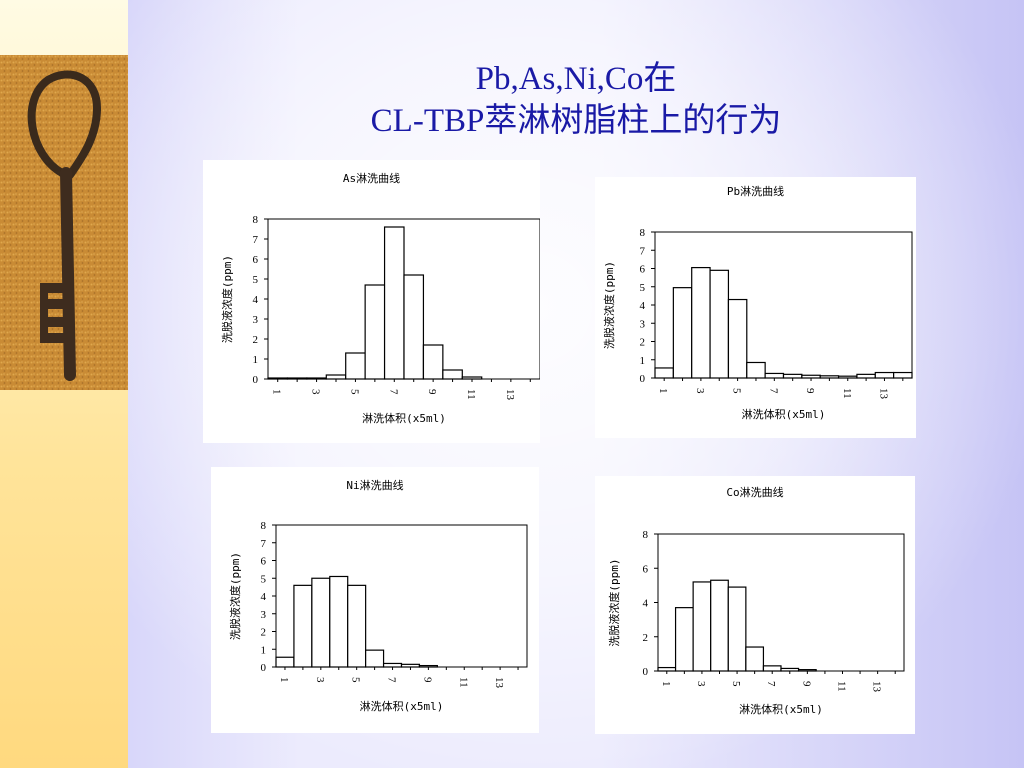  I want to click on chart-title: Co淋洗曲线, so click(754, 492).